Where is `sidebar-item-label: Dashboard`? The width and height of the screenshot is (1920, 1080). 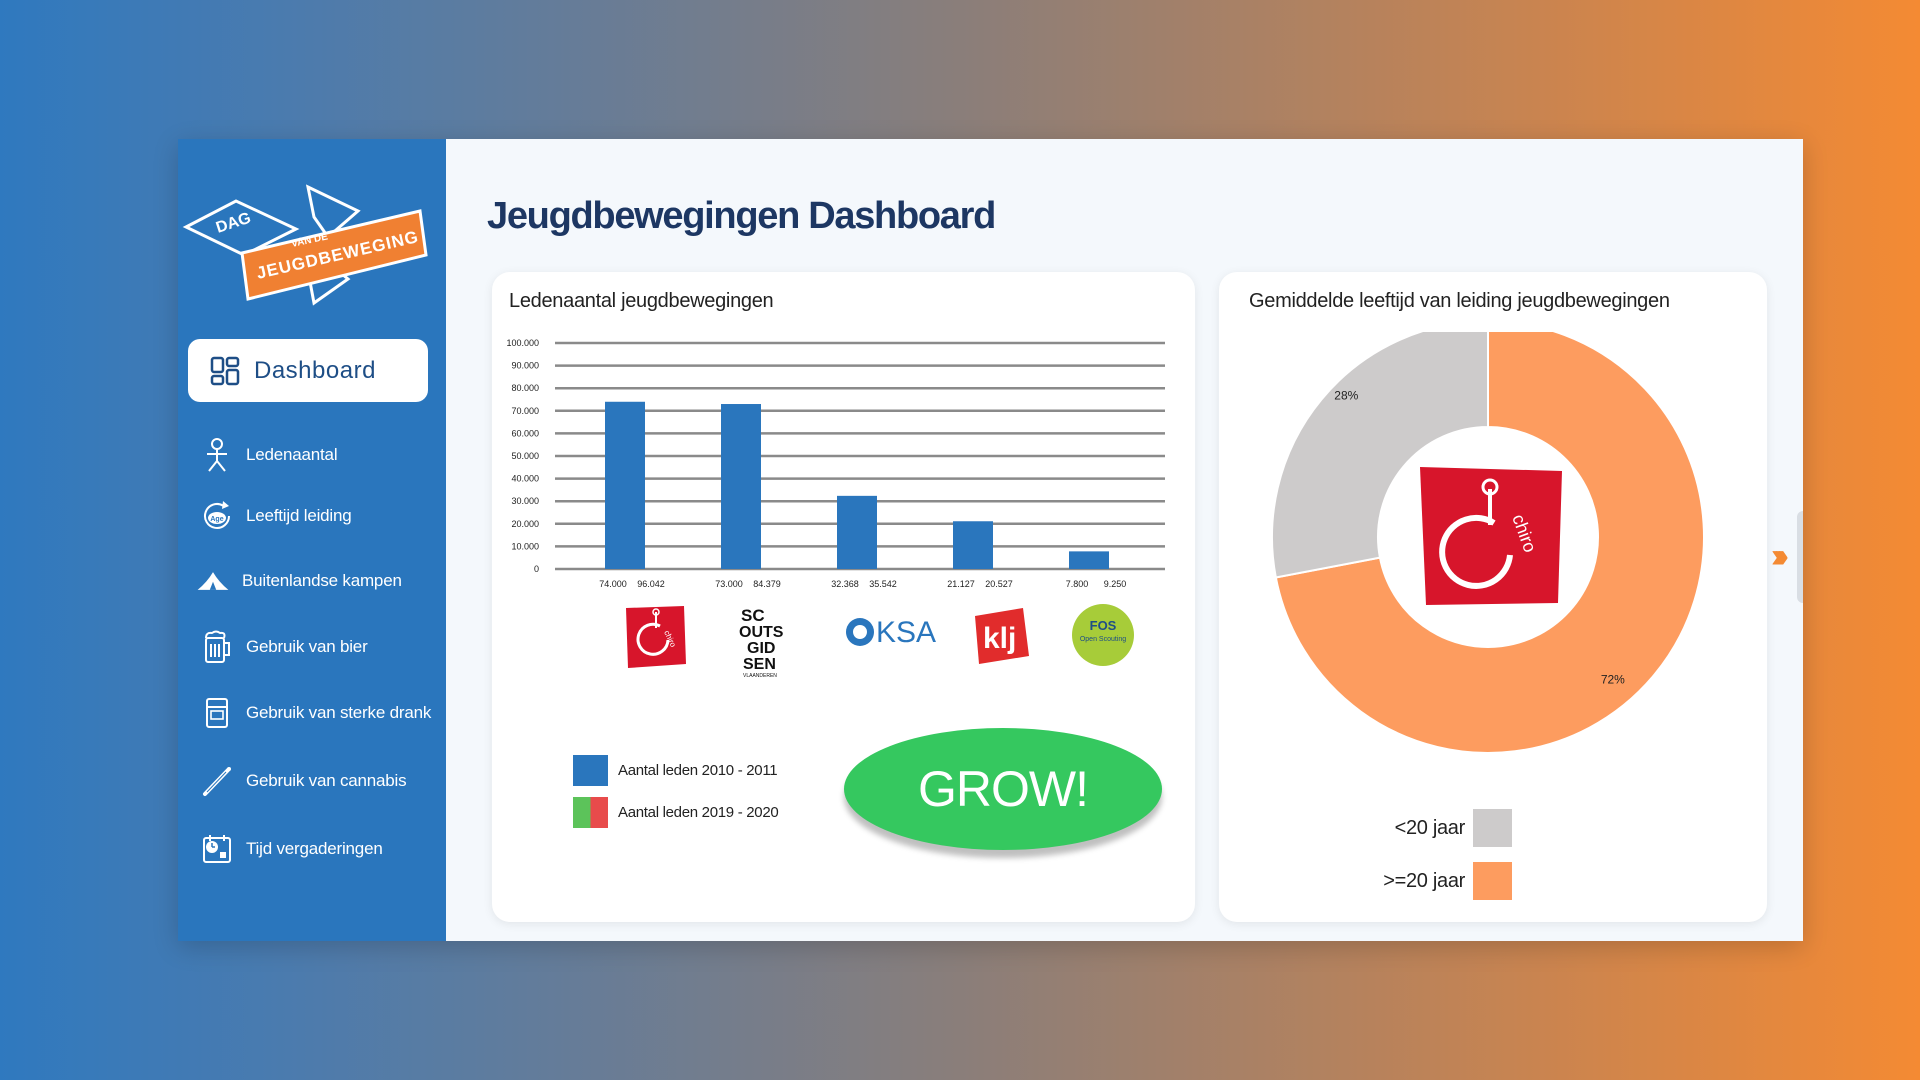 sidebar-item-label: Dashboard is located at coordinates (315, 370).